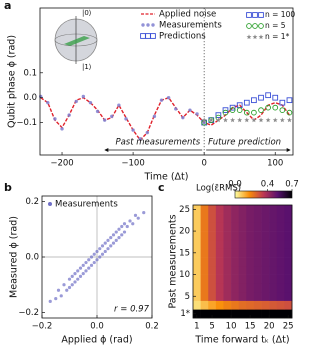  What do you see at coordinates (268, 185) in the screenshot?
I see `colorbar-tick-label: 0.4` at bounding box center [268, 185].